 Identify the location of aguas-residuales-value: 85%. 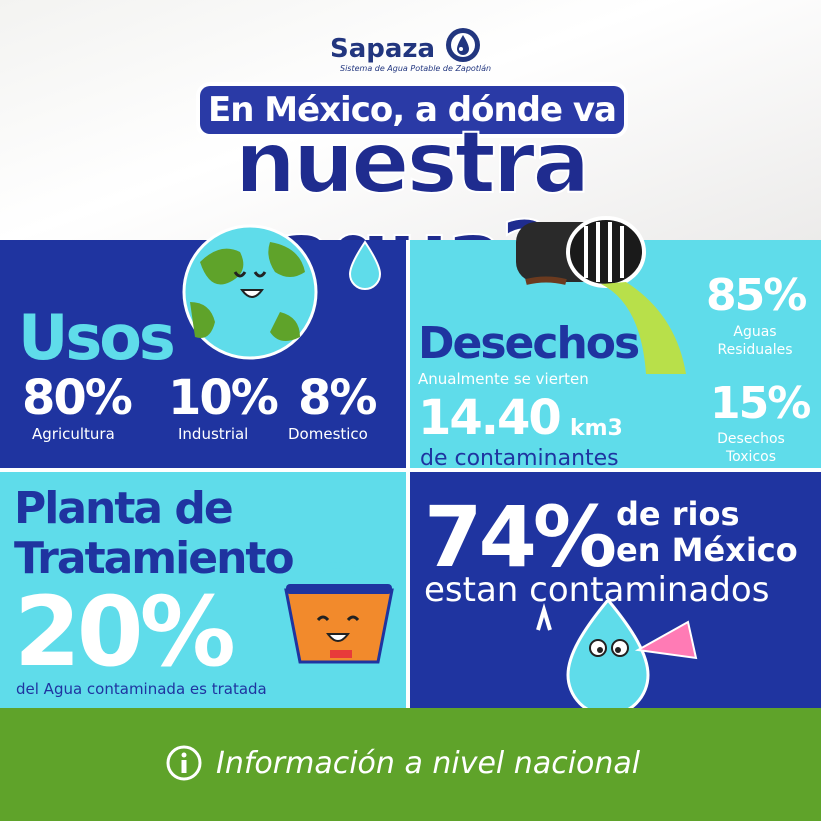
(756, 295).